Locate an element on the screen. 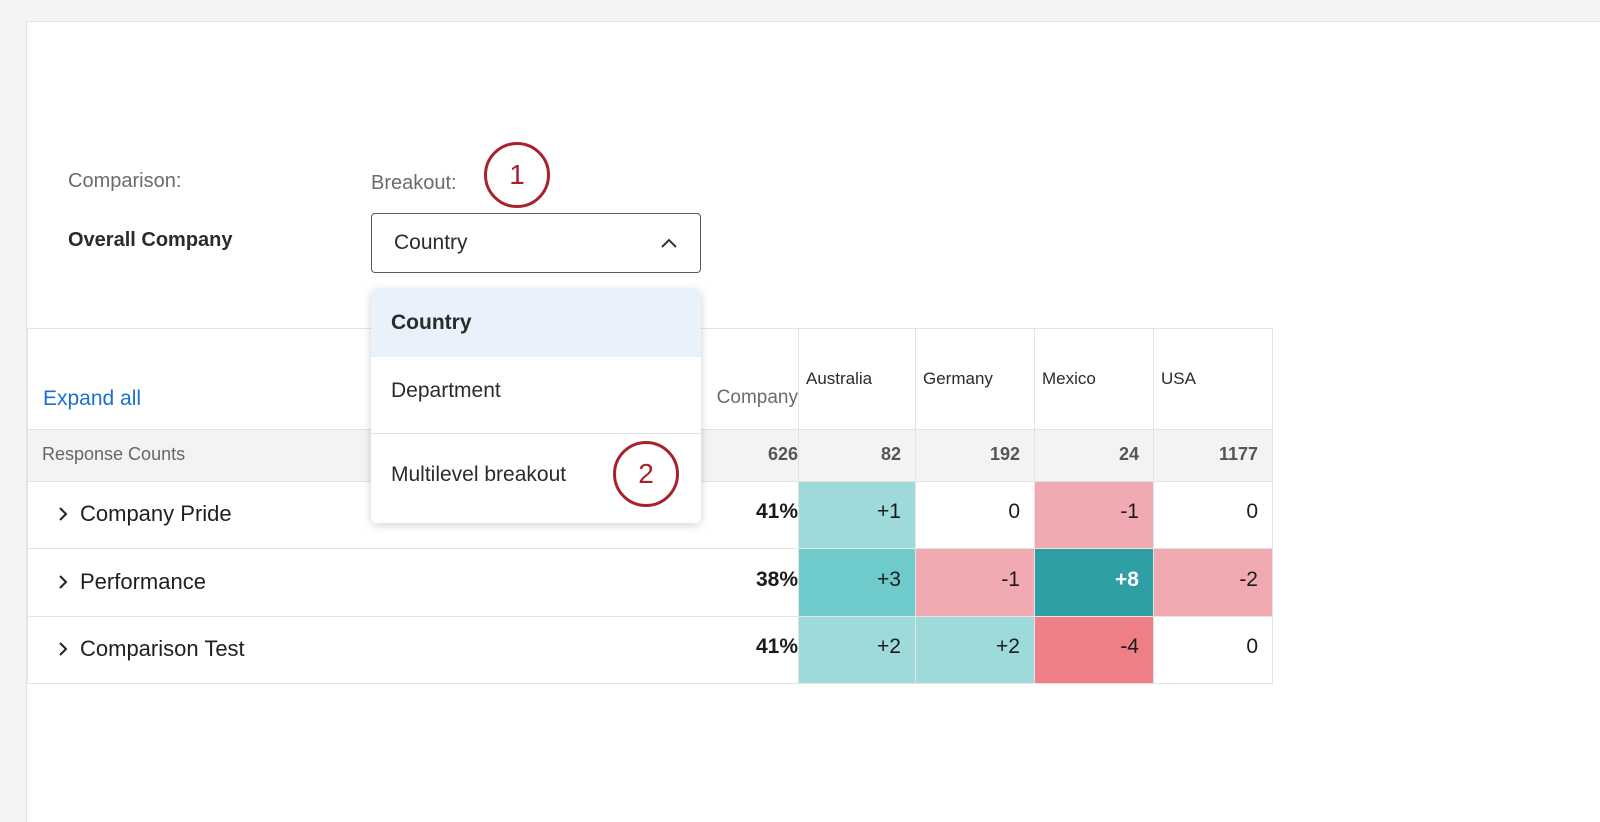 The width and height of the screenshot is (1600, 822). company-header: Company is located at coordinates (757, 397).